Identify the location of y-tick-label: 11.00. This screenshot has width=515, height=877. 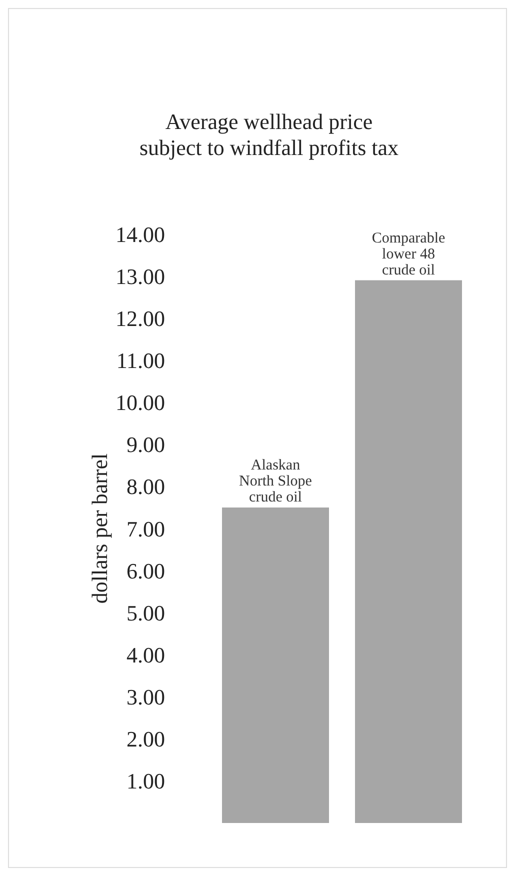
(140, 361).